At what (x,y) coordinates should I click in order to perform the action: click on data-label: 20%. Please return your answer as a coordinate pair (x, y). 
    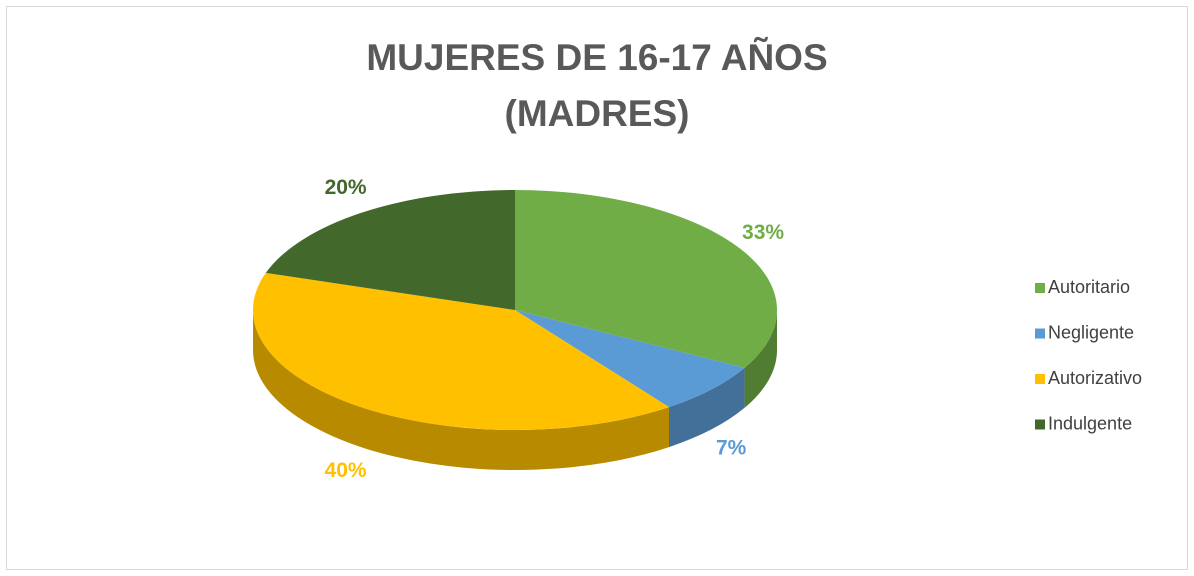
    Looking at the image, I should click on (346, 187).